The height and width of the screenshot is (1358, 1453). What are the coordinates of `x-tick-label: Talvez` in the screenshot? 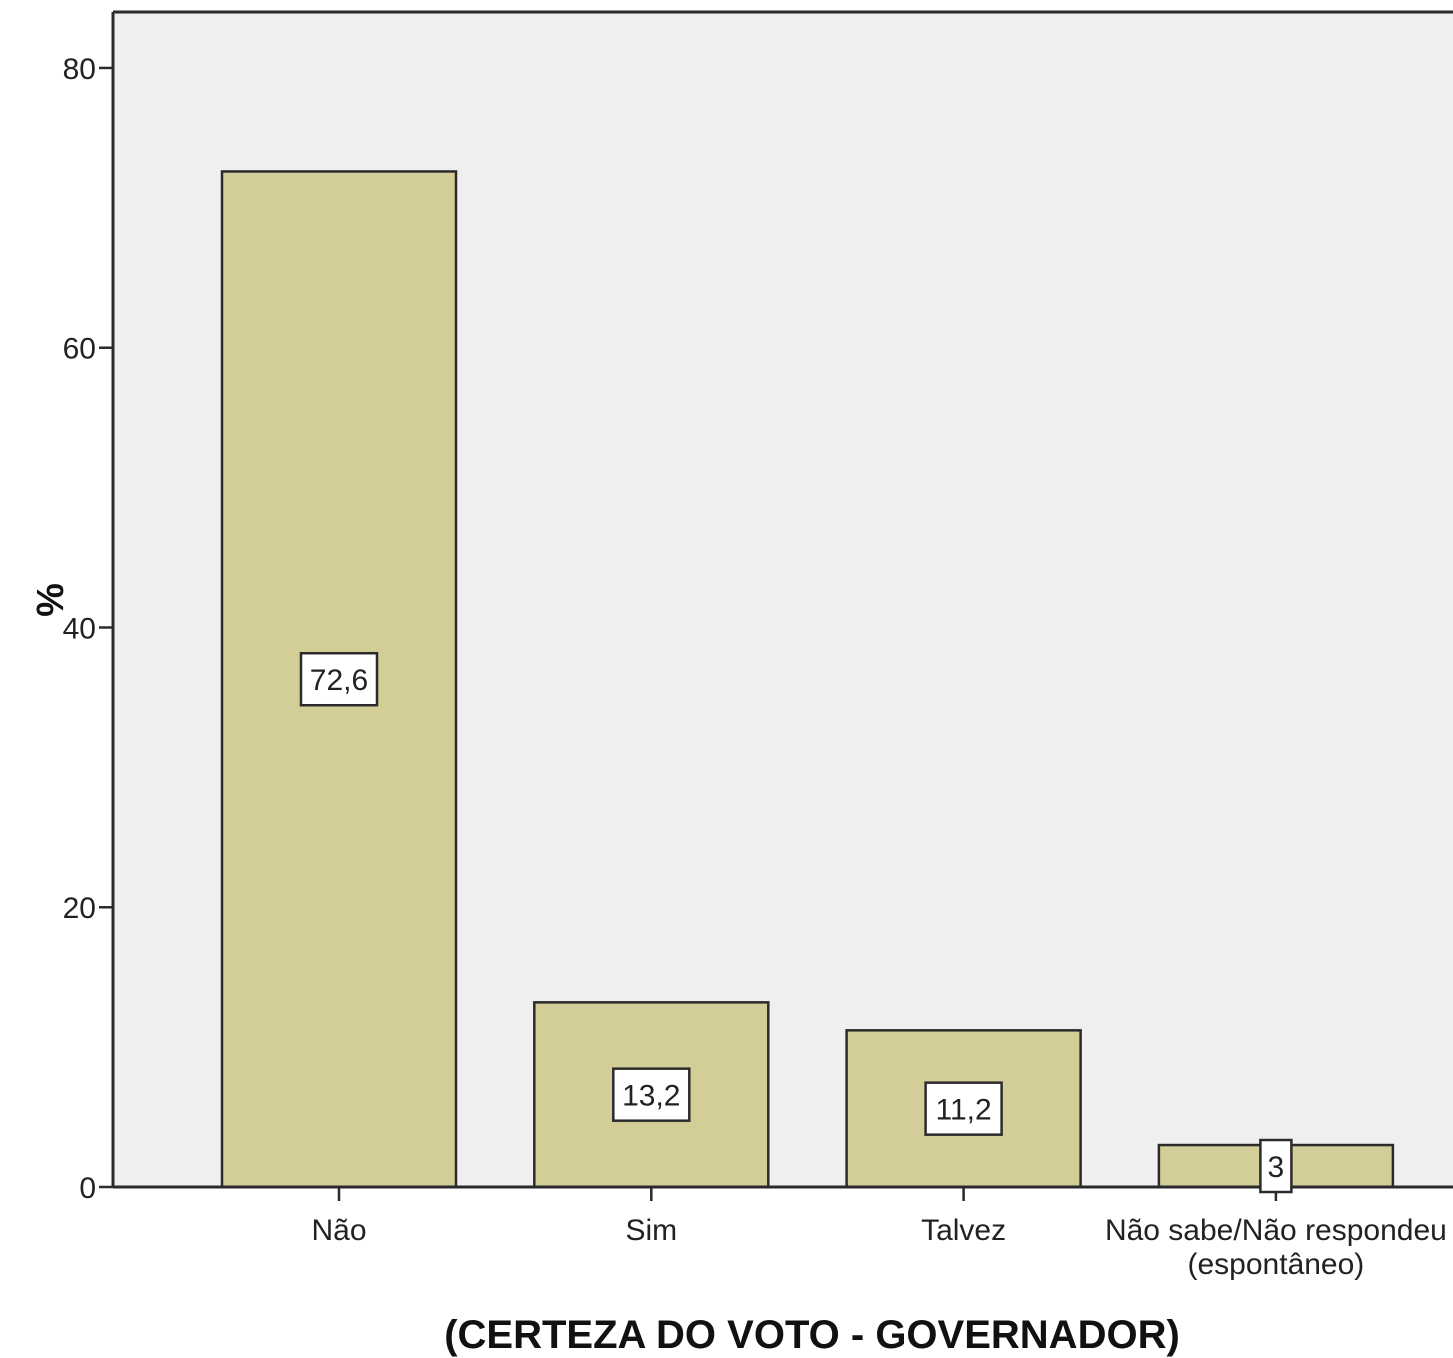 It's located at (963, 1230).